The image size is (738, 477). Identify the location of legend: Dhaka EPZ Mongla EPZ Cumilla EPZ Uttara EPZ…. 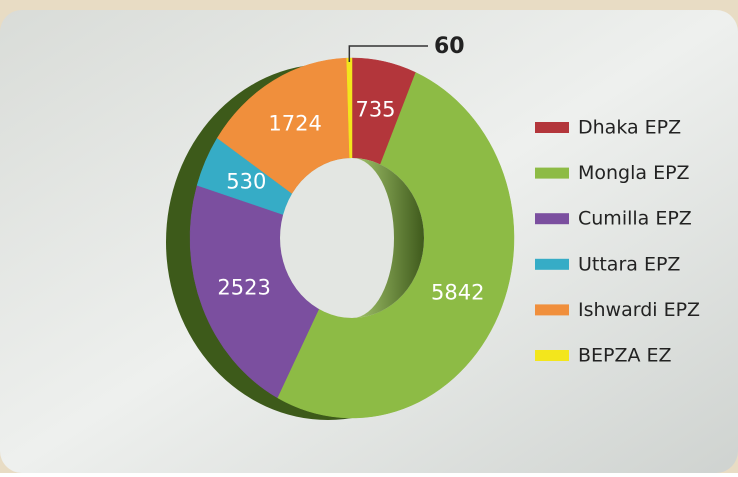
(617, 242).